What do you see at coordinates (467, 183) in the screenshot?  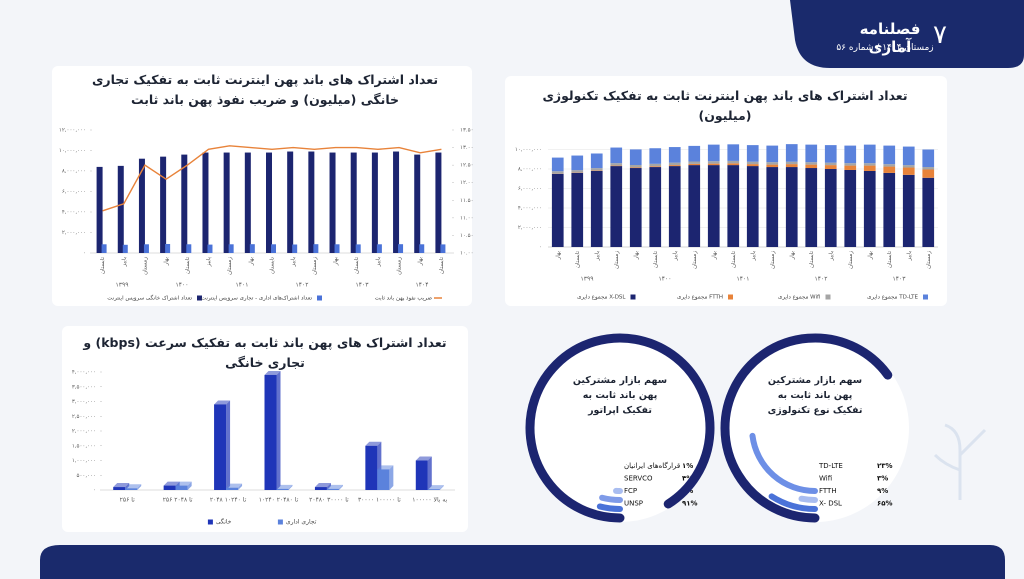 I see `y-tick-label: ۱۲.۰۰` at bounding box center [467, 183].